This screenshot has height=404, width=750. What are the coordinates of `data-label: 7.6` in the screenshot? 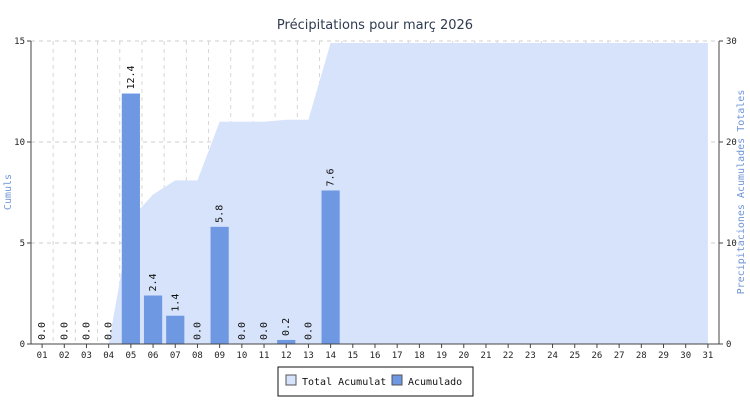 It's located at (331, 177).